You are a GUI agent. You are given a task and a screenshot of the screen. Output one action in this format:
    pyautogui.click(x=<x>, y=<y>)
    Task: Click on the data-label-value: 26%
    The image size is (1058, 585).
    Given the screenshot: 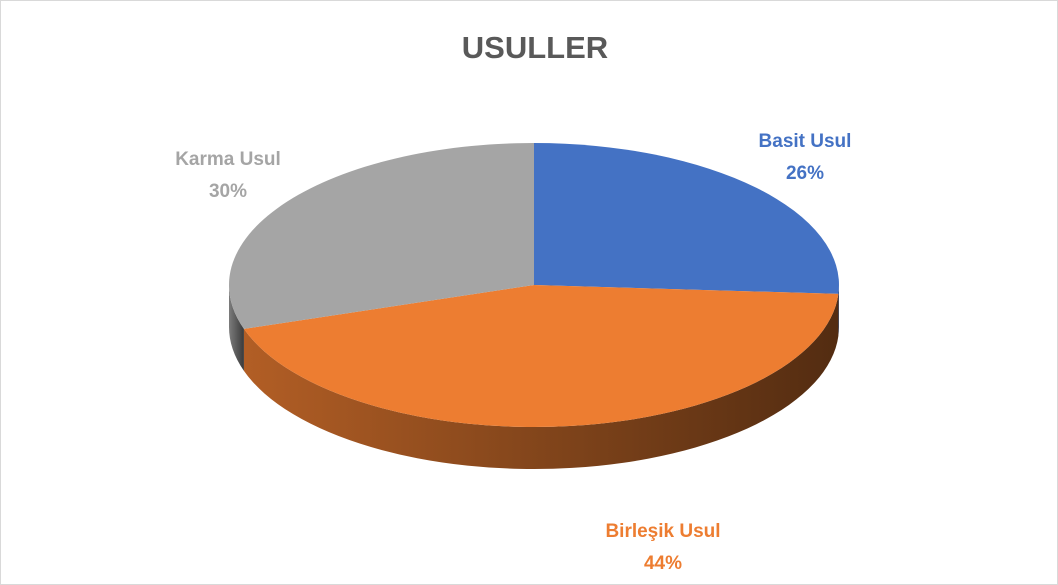 What is the action you would take?
    pyautogui.click(x=805, y=173)
    